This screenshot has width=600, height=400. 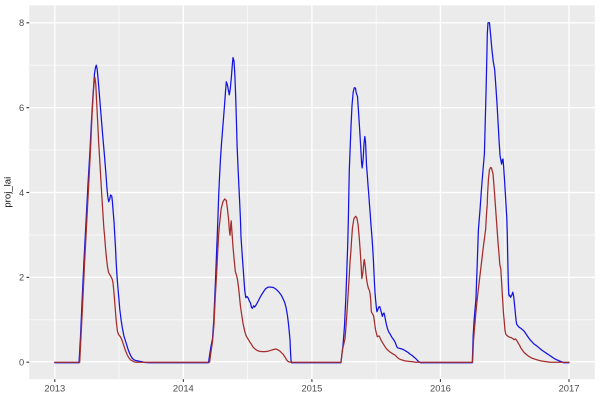 I want to click on svg-text: 2015, so click(x=311, y=388).